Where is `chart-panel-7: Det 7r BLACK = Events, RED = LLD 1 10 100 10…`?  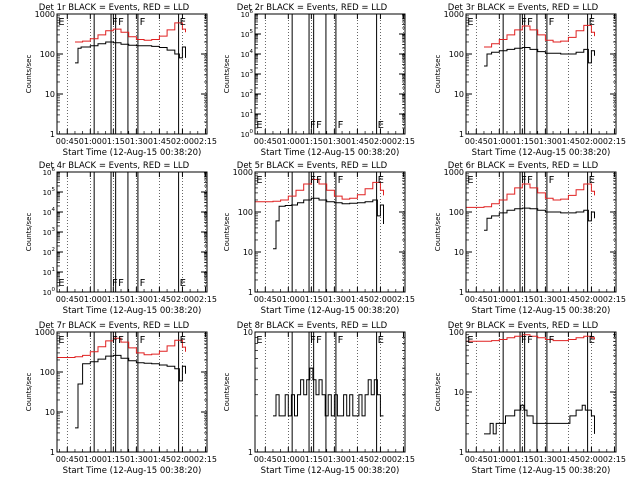 chart-panel-7: Det 7r BLACK = Events, RED = LLD 1 10 100 10… is located at coordinates (121, 398).